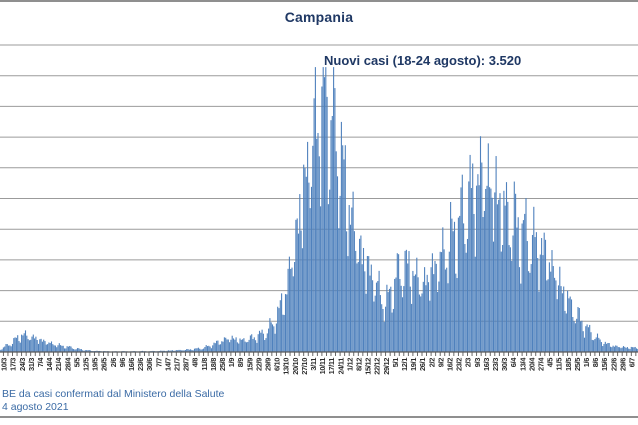 The image size is (638, 425). I want to click on x-tick-label: 8/12, so click(359, 364).